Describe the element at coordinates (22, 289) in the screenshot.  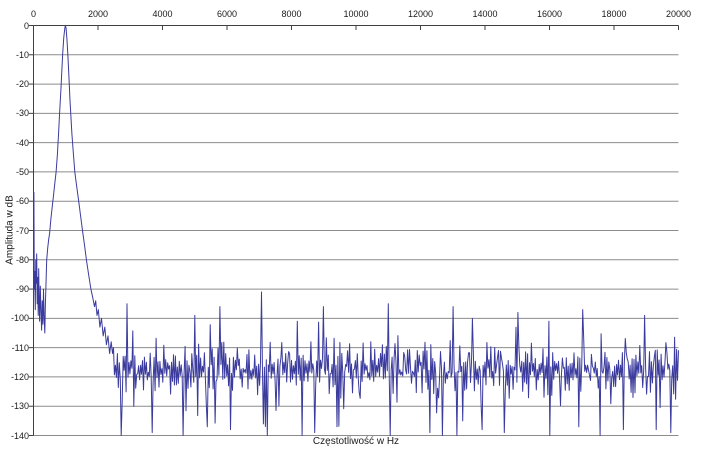
I see `y-tick-label: -90` at that location.